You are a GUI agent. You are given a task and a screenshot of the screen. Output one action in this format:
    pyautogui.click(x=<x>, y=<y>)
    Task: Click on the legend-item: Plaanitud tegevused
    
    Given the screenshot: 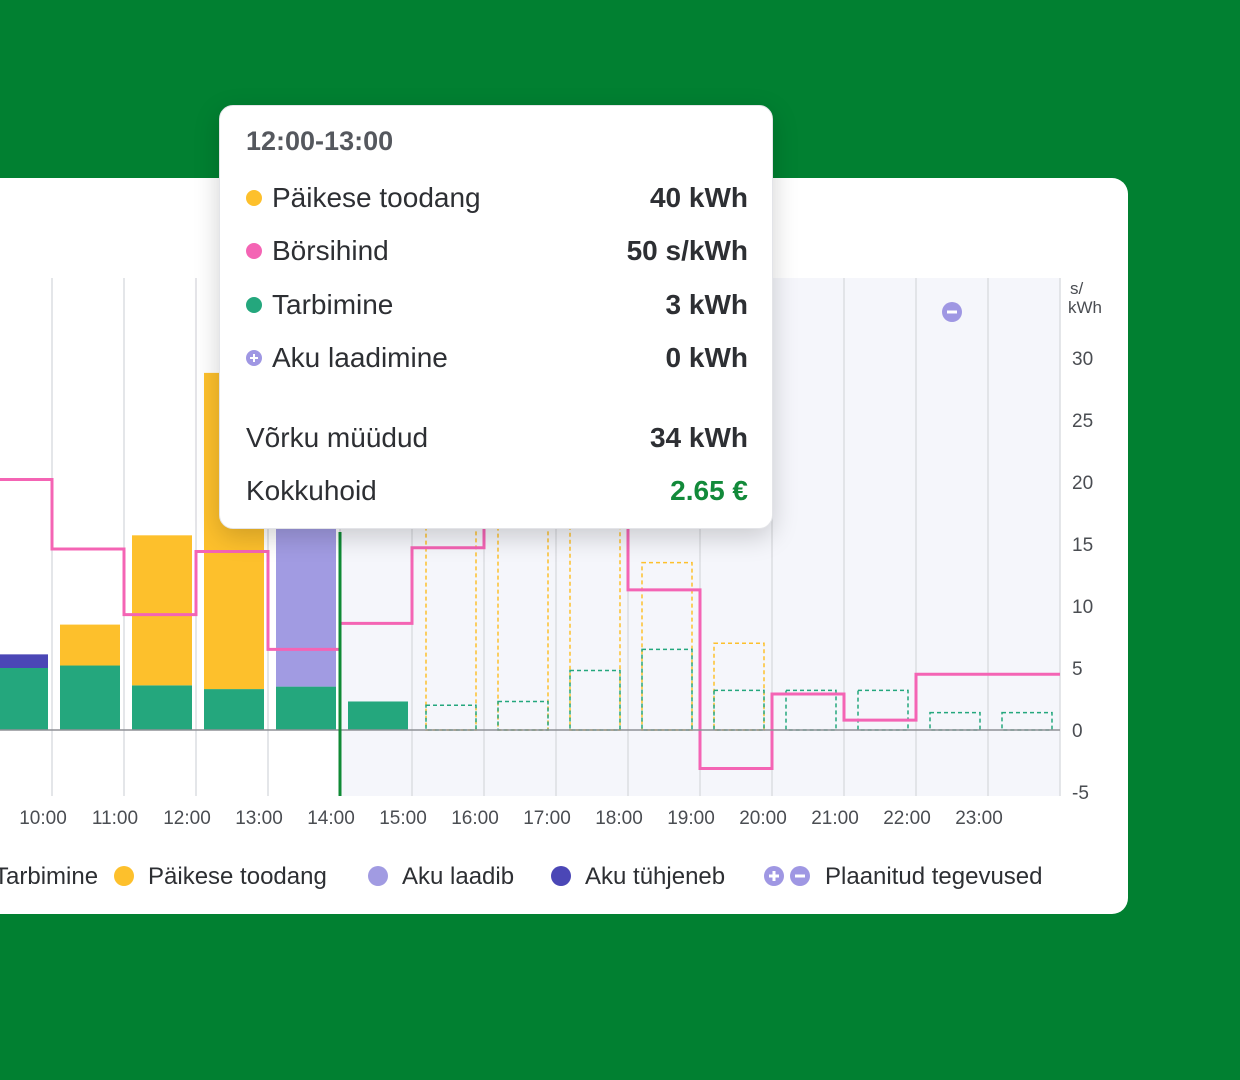 What is the action you would take?
    pyautogui.click(x=903, y=876)
    